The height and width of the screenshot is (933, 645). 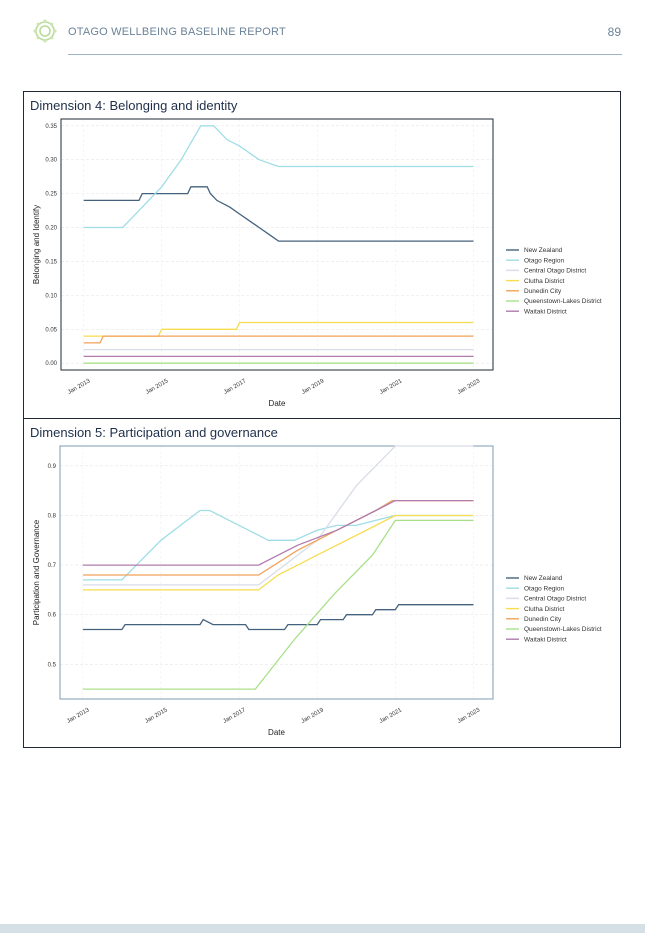 What do you see at coordinates (52, 516) in the screenshot?
I see `y-tick-label: 0.8` at bounding box center [52, 516].